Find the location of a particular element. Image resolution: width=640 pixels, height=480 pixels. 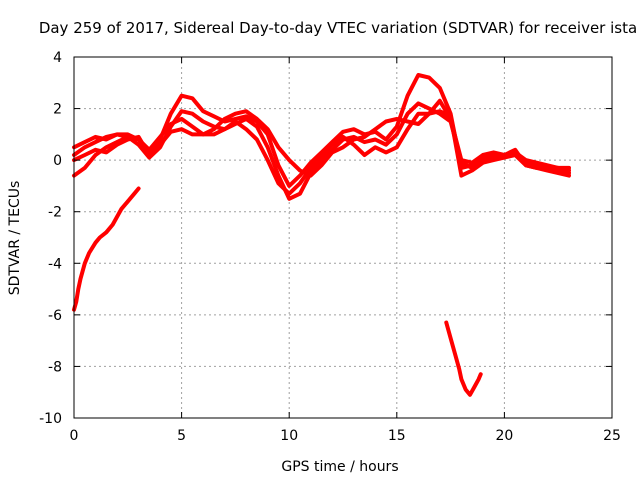

series-line-track-c is located at coordinates (321, 152).